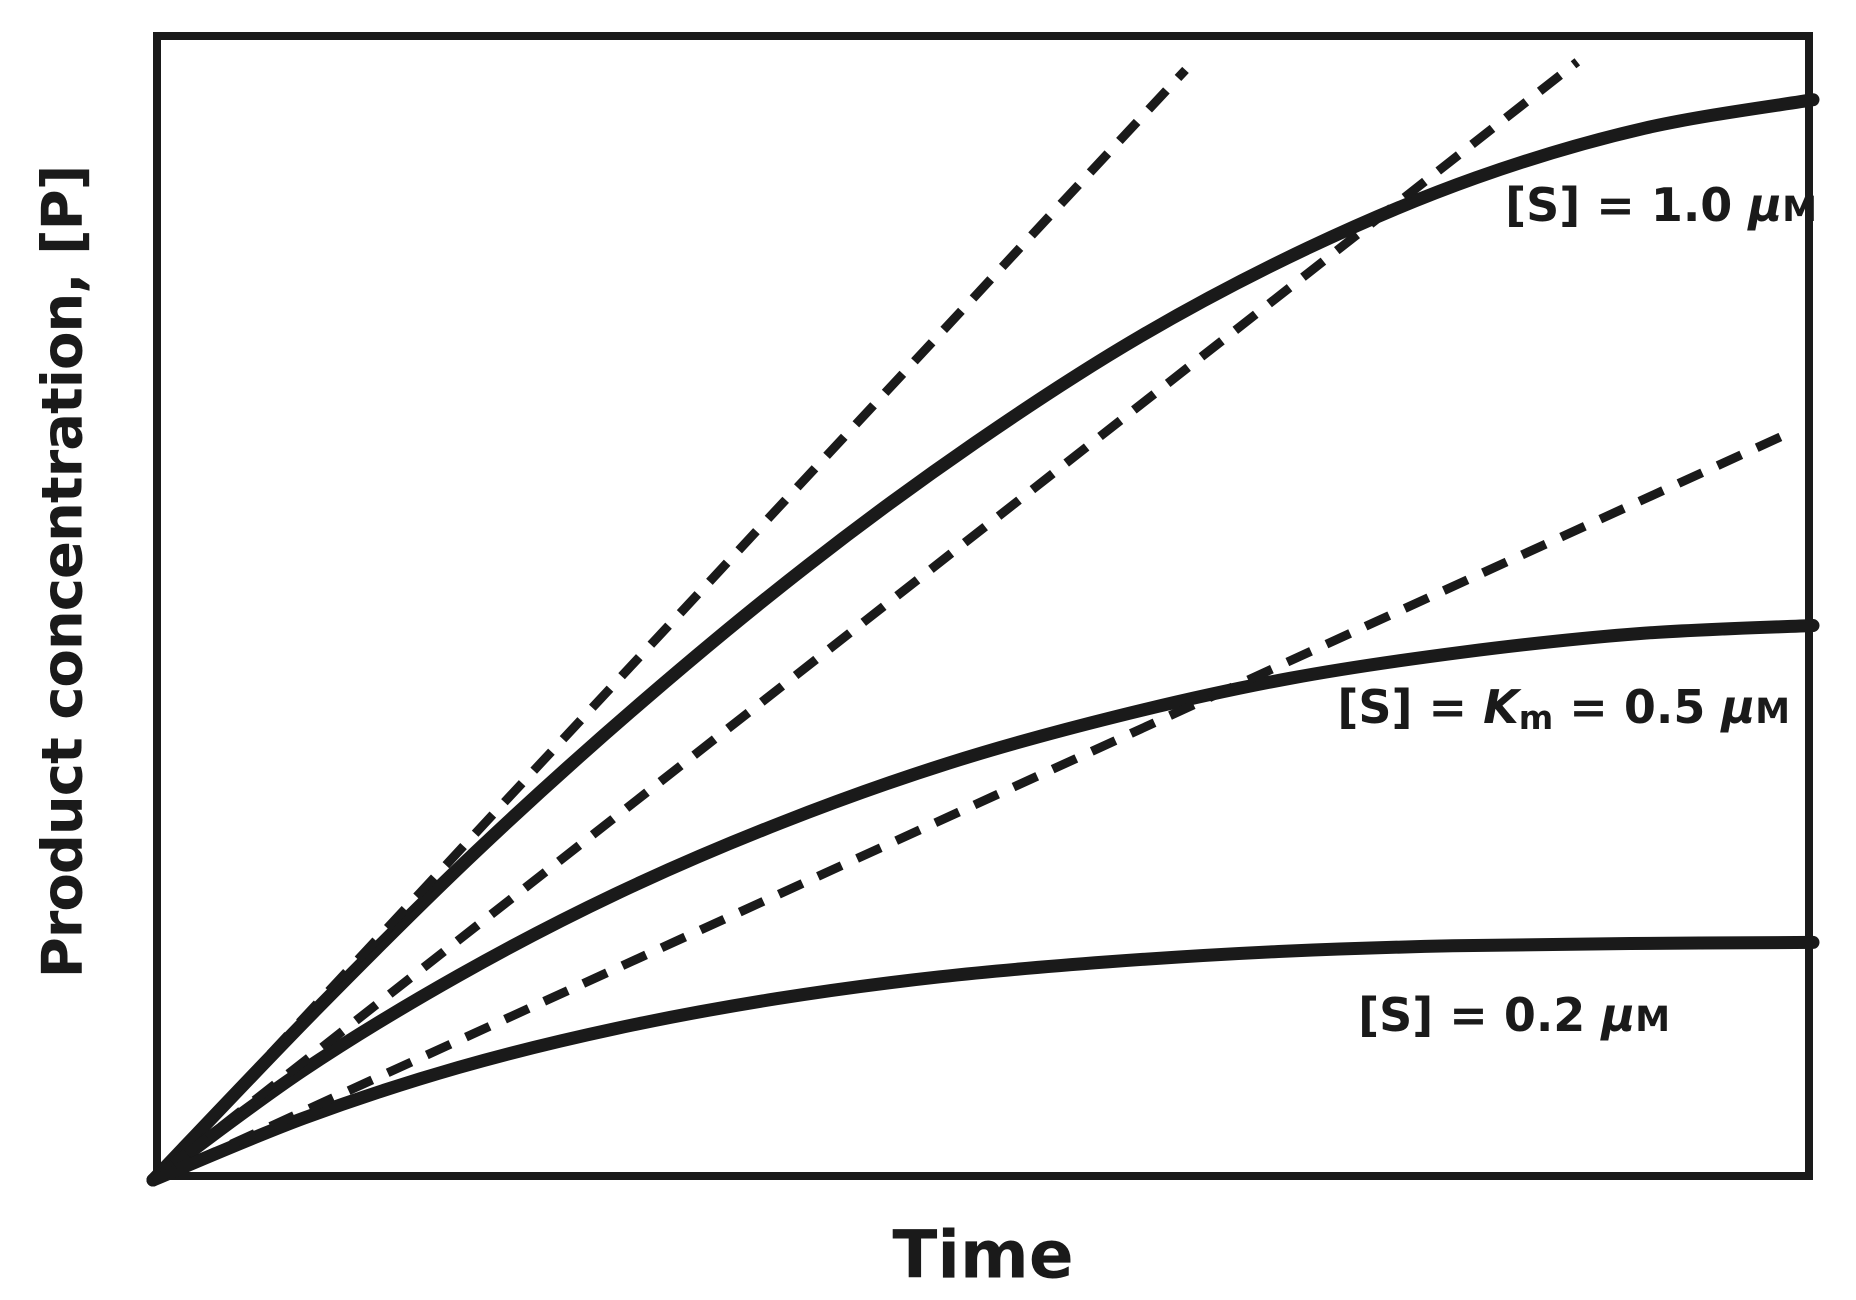 This screenshot has width=1856, height=1300. Describe the element at coordinates (1536, 717) in the screenshot. I see `label-segment: m` at that location.